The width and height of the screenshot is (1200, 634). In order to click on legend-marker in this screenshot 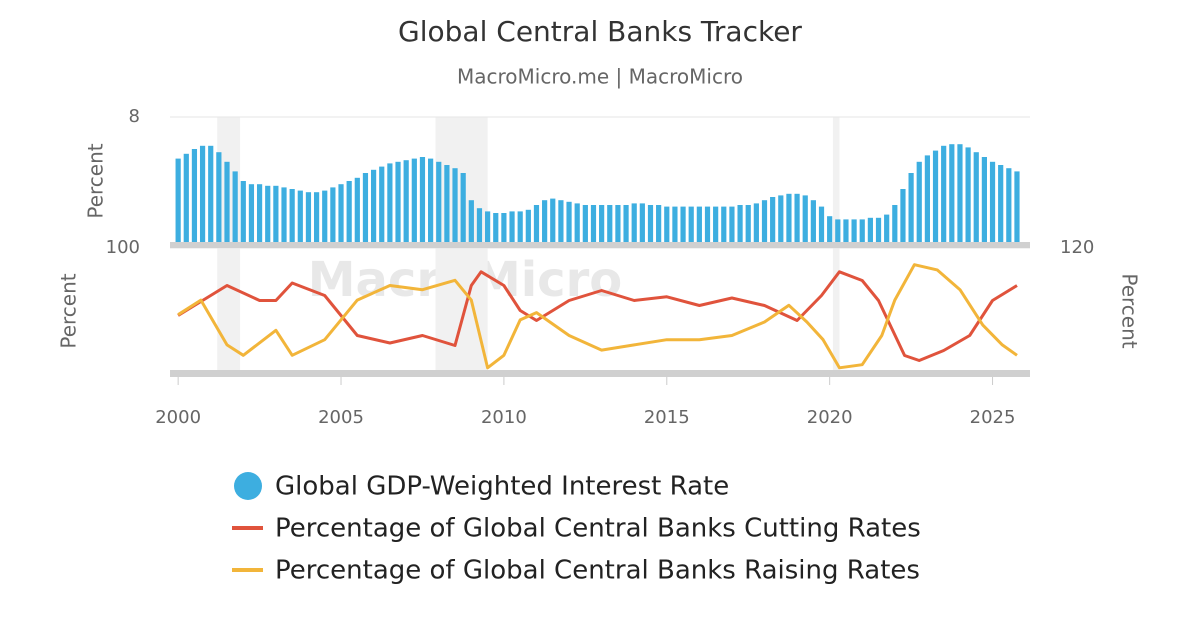, I will do `click(248, 486)`.